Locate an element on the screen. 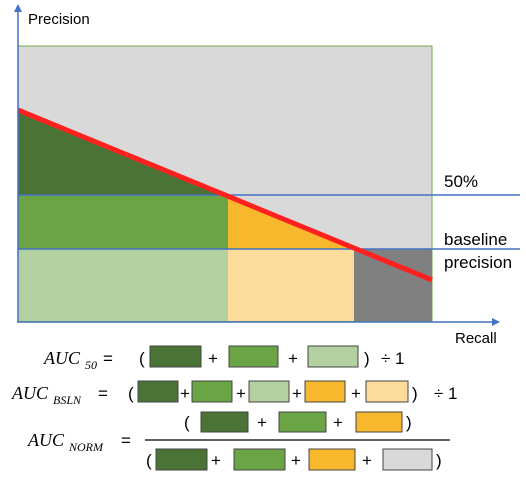 The width and height of the screenshot is (526, 479). aucnorm-num-open-paren: ( is located at coordinates (187, 422).